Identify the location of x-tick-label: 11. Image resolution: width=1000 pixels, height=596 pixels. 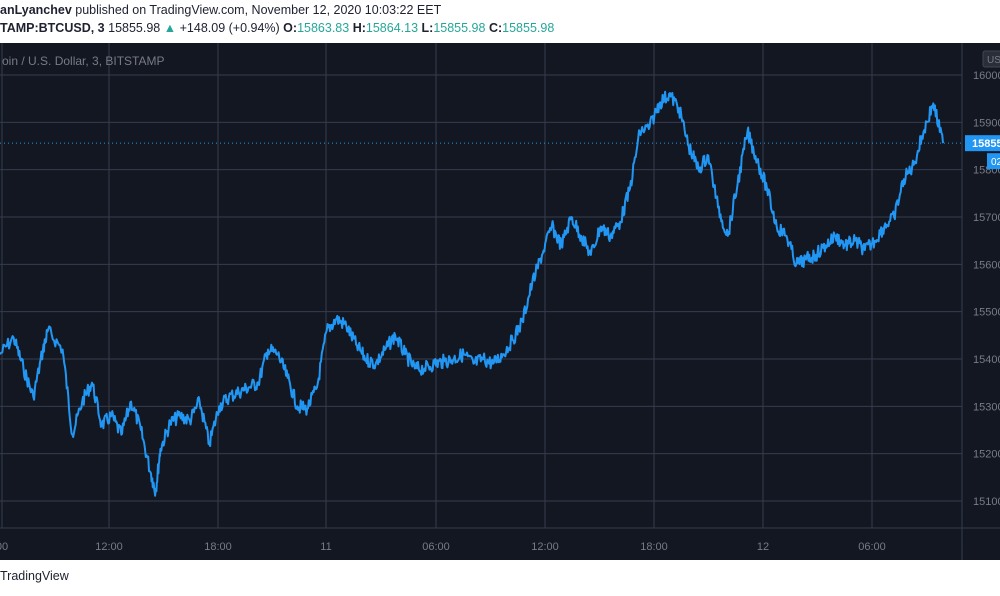
(325, 547).